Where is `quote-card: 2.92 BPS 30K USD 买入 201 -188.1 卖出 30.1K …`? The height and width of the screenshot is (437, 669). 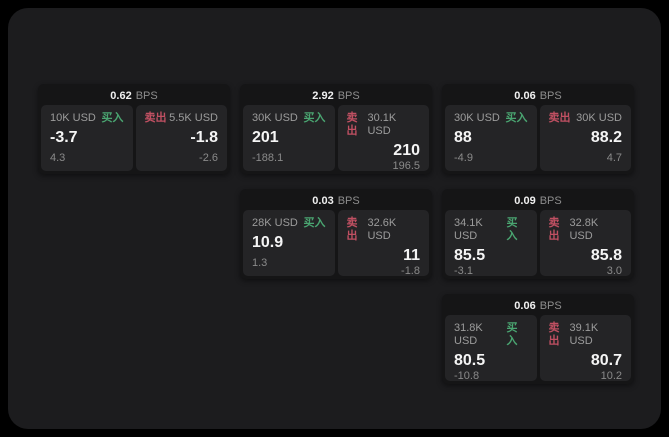 quote-card: 2.92 BPS 30K USD 买入 201 -188.1 卖出 30.1K … is located at coordinates (336, 129).